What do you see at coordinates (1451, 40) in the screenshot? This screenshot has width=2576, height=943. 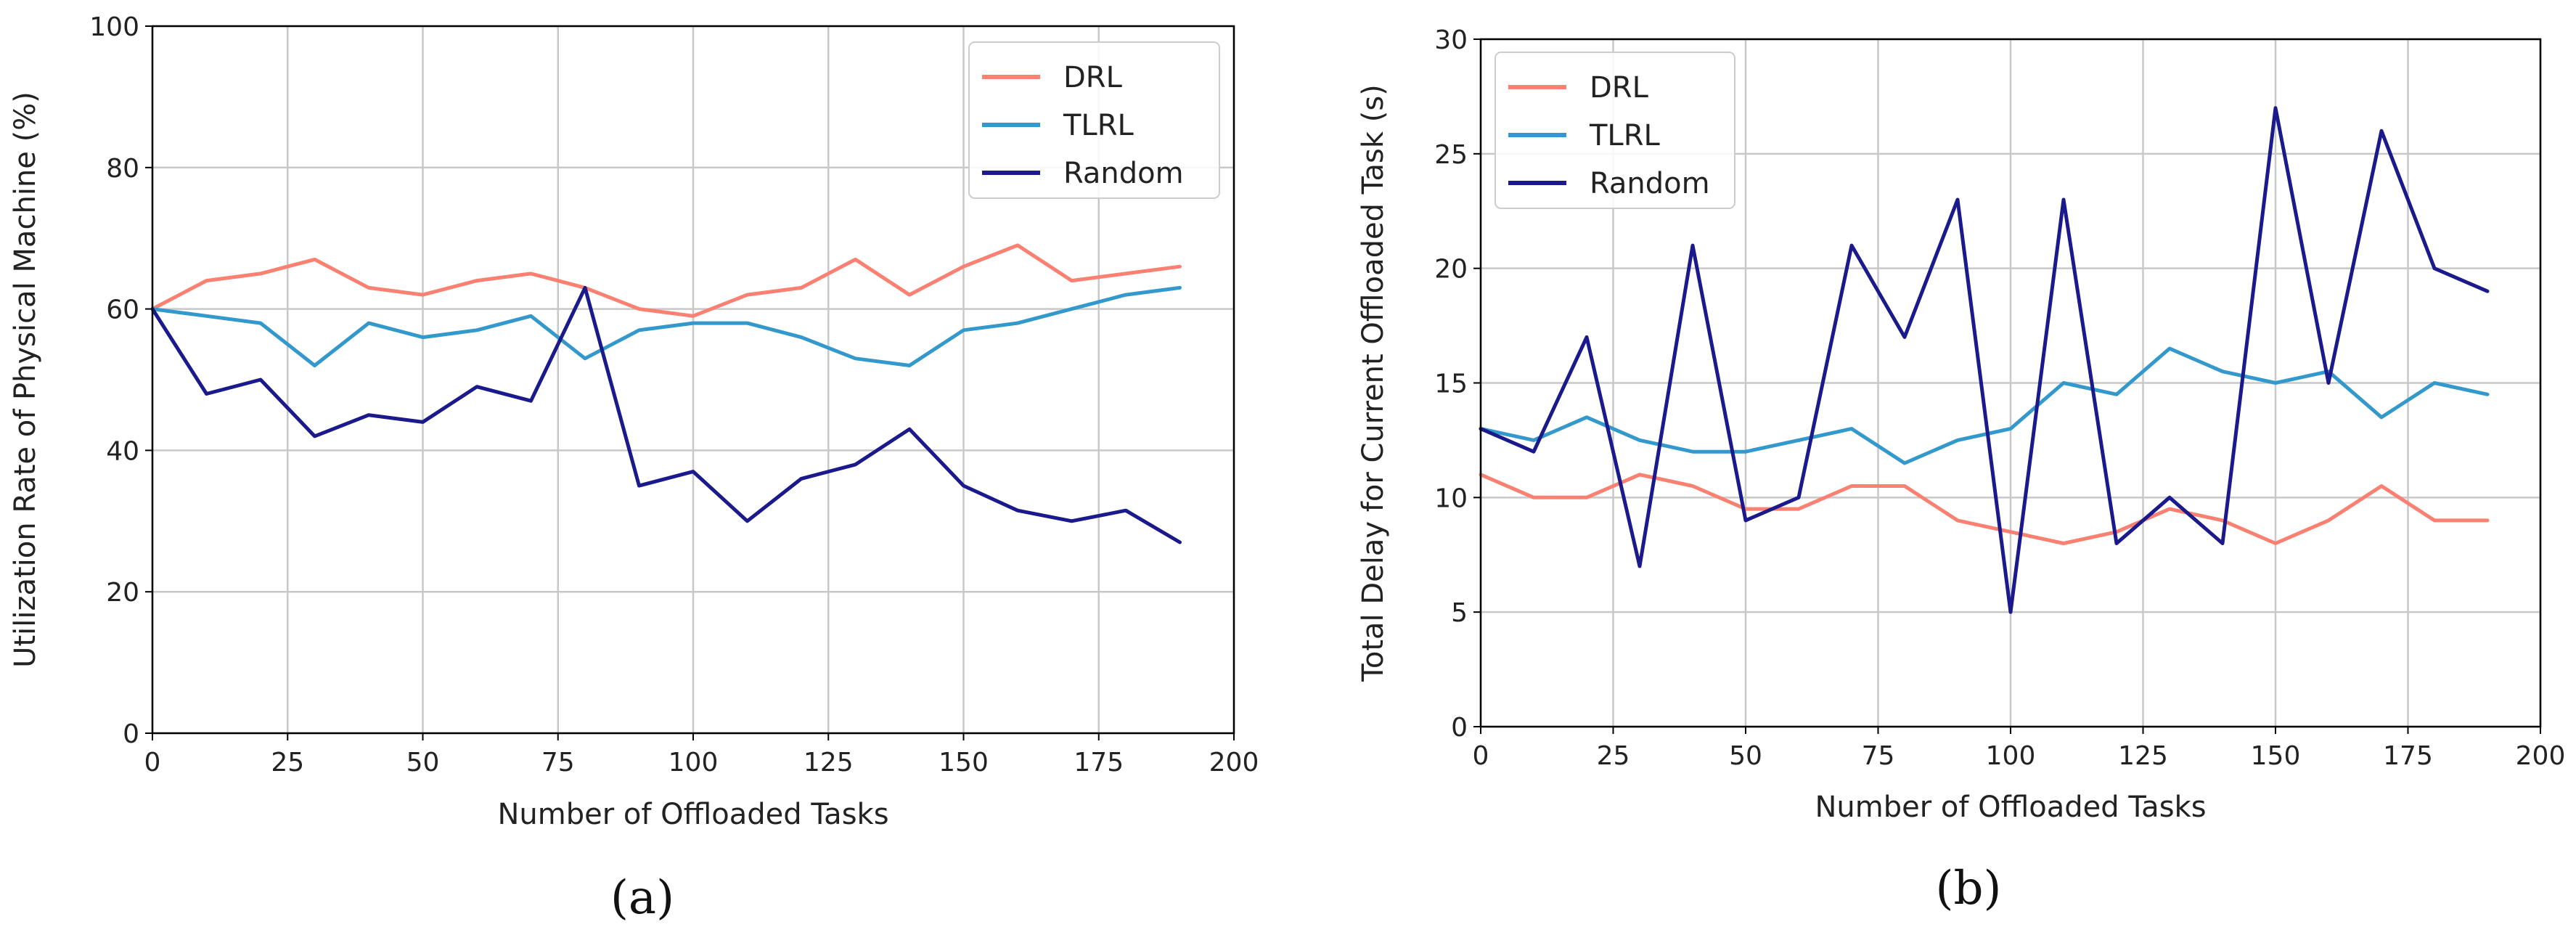 I see `panel-b-ytick-label-6: 30` at bounding box center [1451, 40].